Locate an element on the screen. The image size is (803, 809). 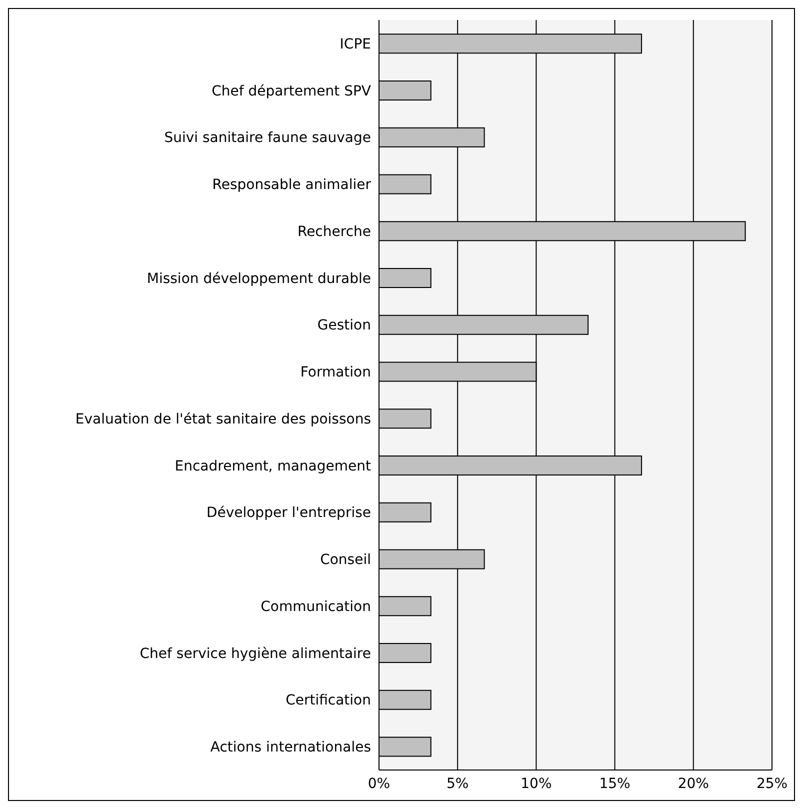
y-tick-label: Communication is located at coordinates (315, 606).